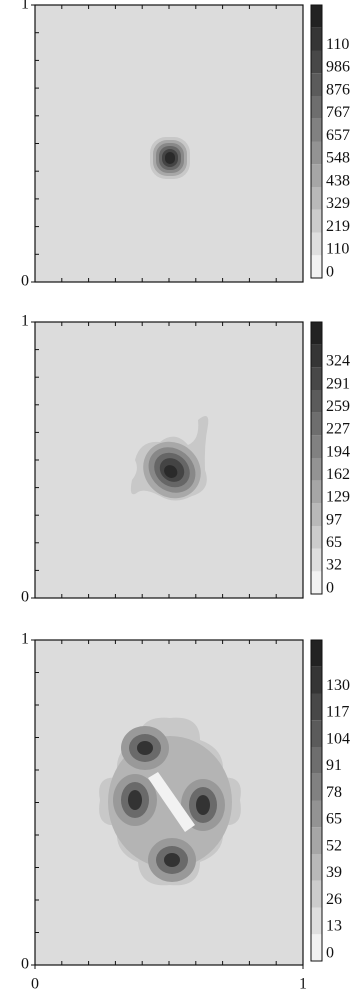  Describe the element at coordinates (338, 67) in the screenshot. I see `colorbar-label: 986` at that location.